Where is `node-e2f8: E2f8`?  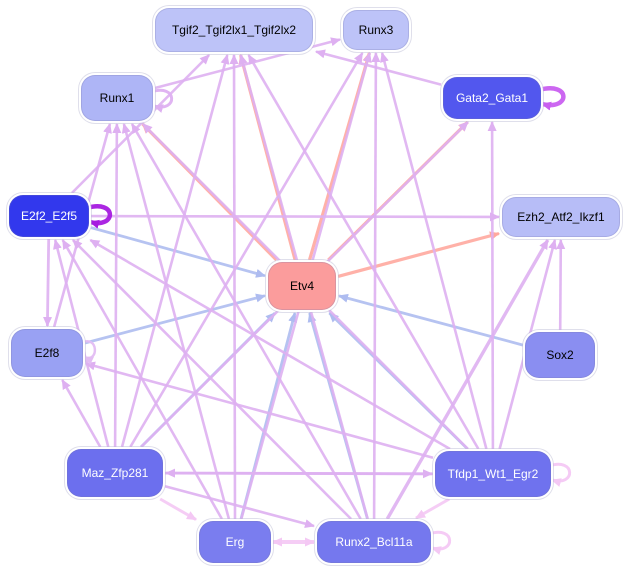
node-e2f8: E2f8 is located at coordinates (47, 353).